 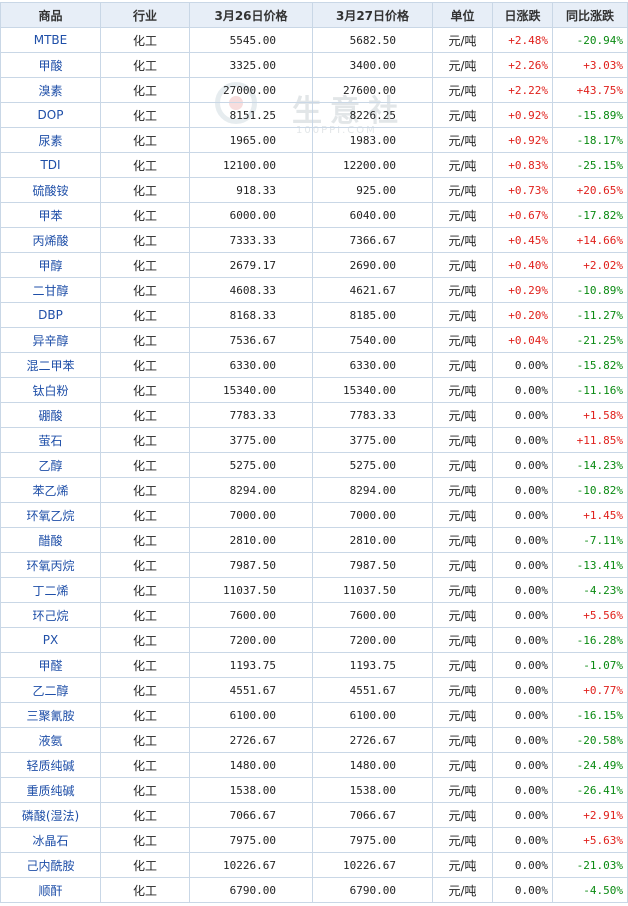 What do you see at coordinates (590, 440) in the screenshot?
I see `yoy-change-cell: +11.85%` at bounding box center [590, 440].